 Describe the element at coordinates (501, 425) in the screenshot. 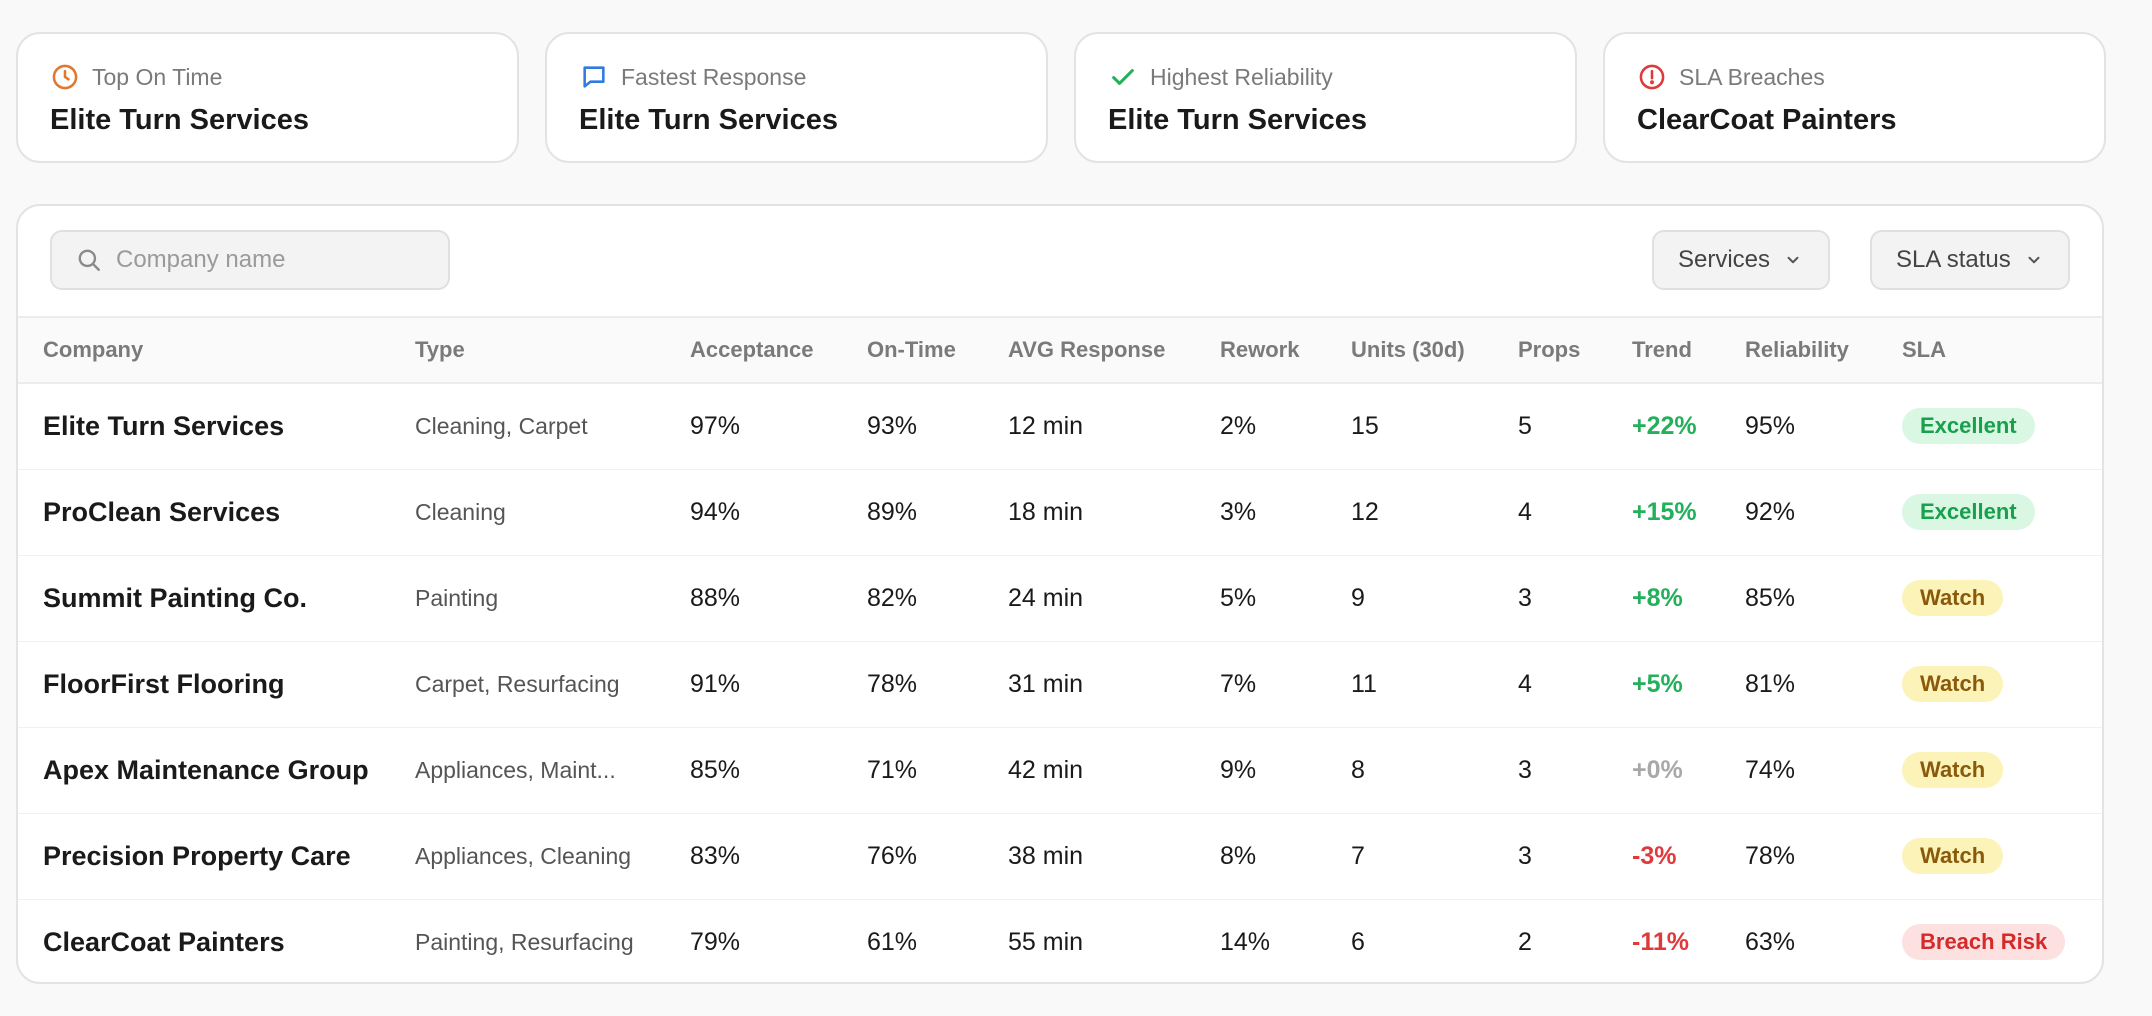

I see `cell-type: Cleaning, Carpet` at that location.